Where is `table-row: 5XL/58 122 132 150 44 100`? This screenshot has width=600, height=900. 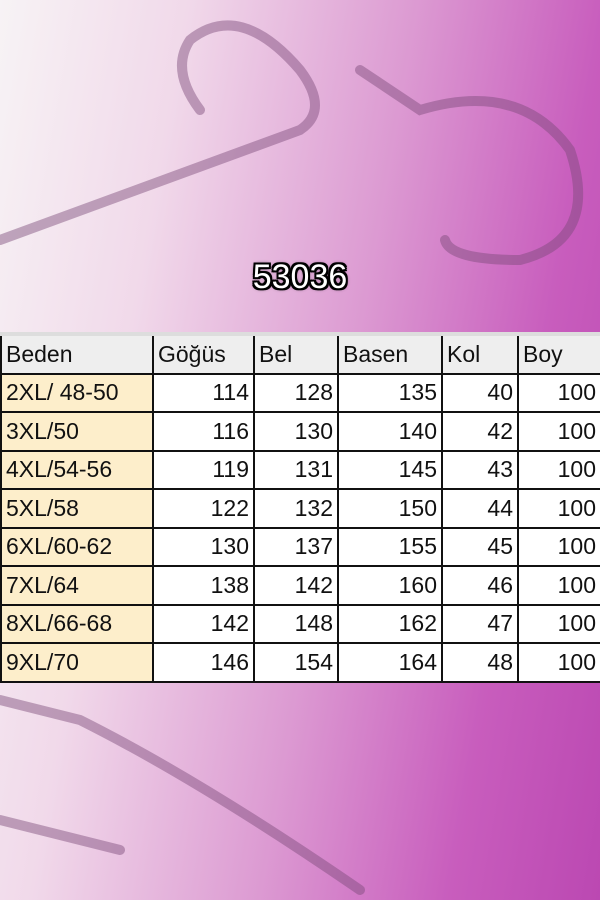 table-row: 5XL/58 122 132 150 44 100 is located at coordinates (300, 508).